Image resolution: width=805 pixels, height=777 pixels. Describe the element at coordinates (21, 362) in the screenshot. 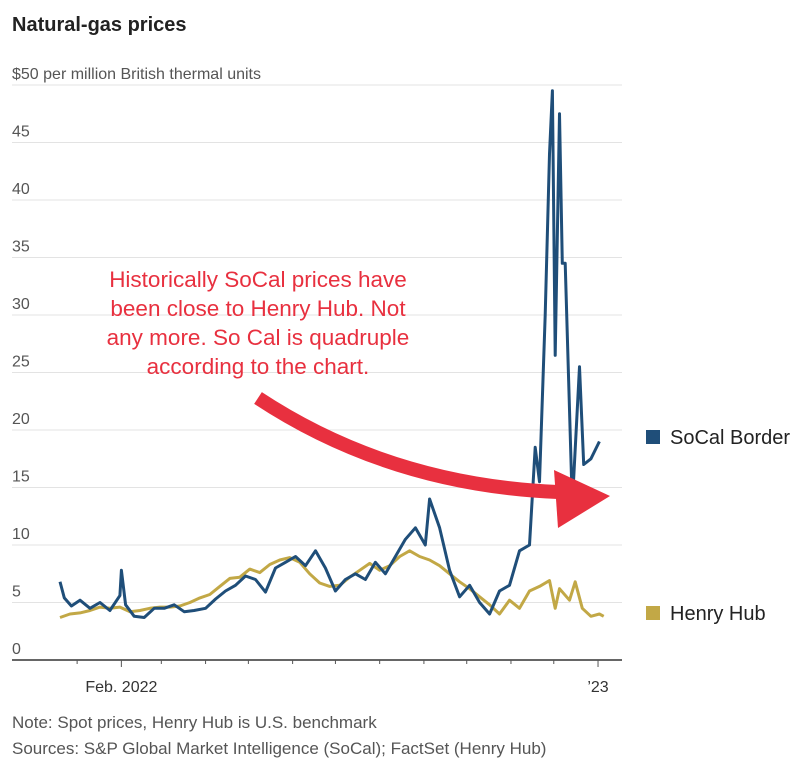

I see `y-tick-label: 25` at that location.